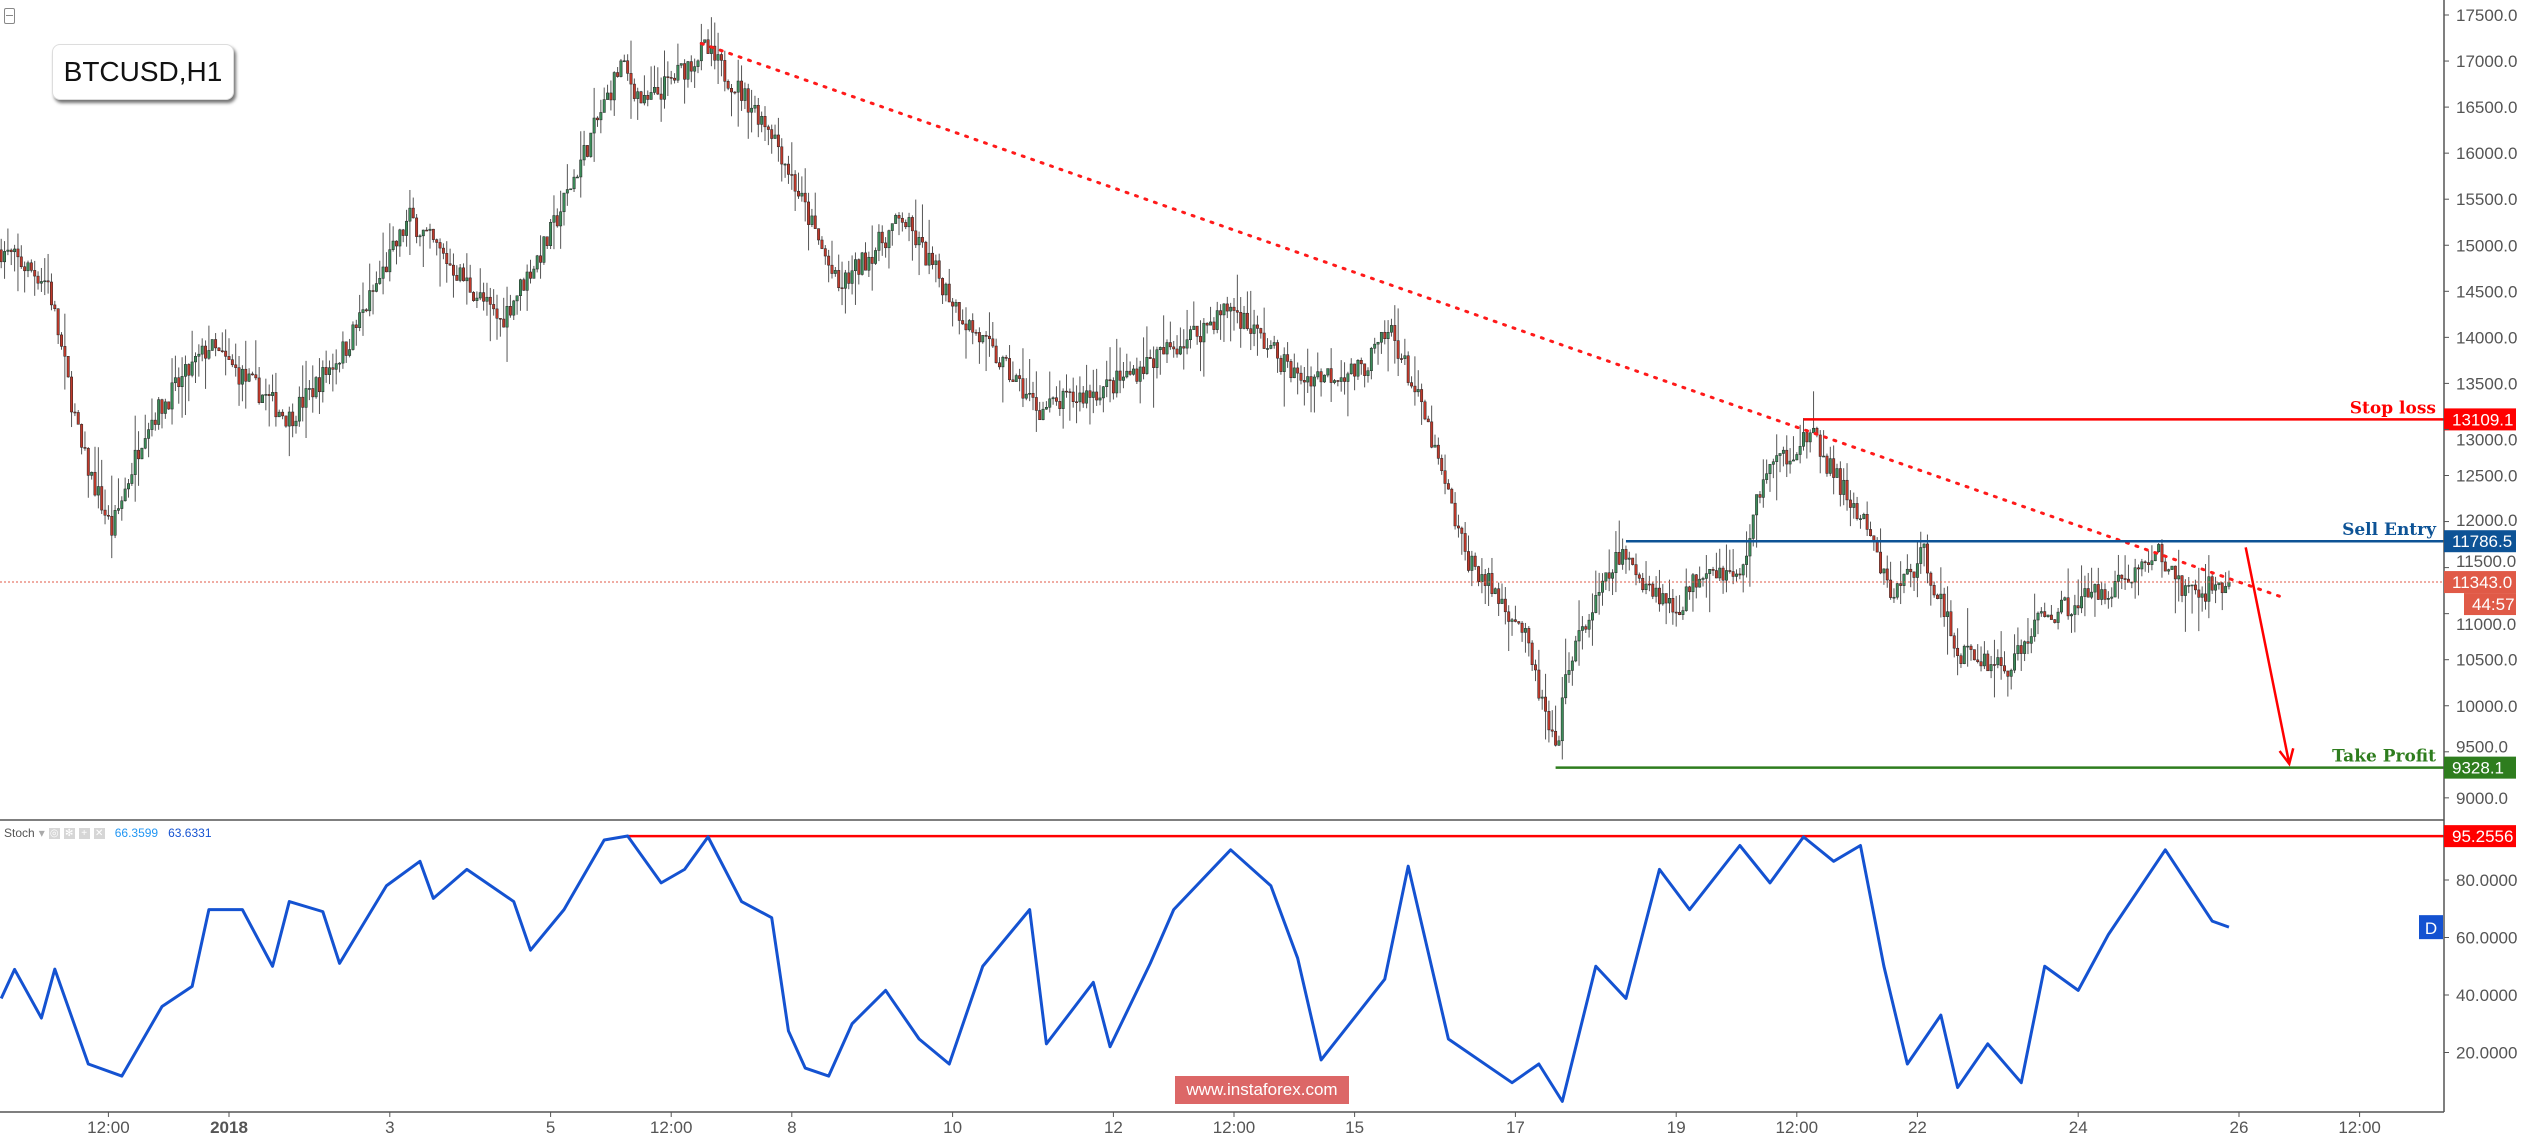  Describe the element at coordinates (19, 833) in the screenshot. I see `stoch-name: Stoch` at that location.